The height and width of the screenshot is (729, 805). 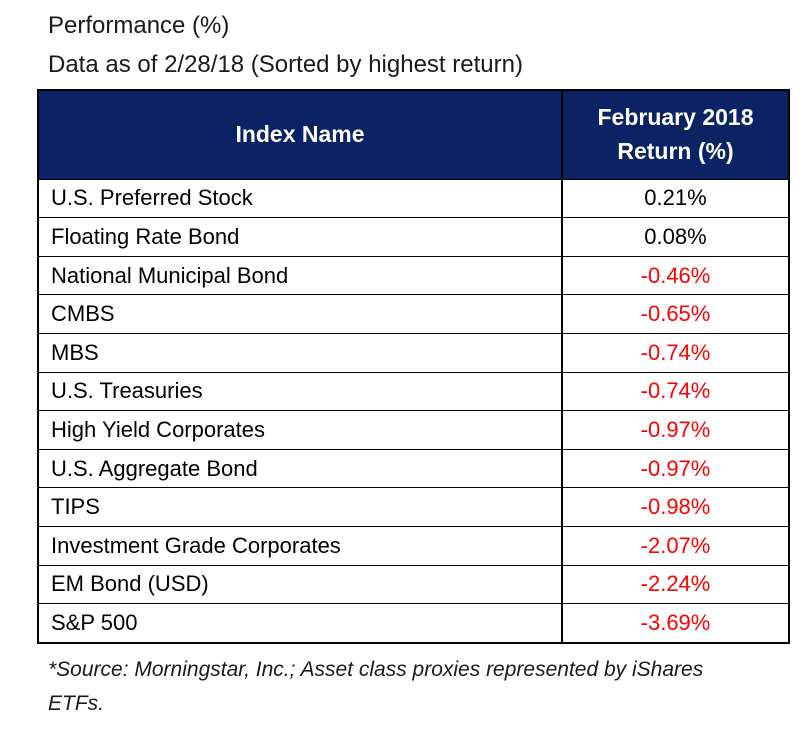 I want to click on table-row: U.S. Treasuries -0.74%, so click(x=413, y=391).